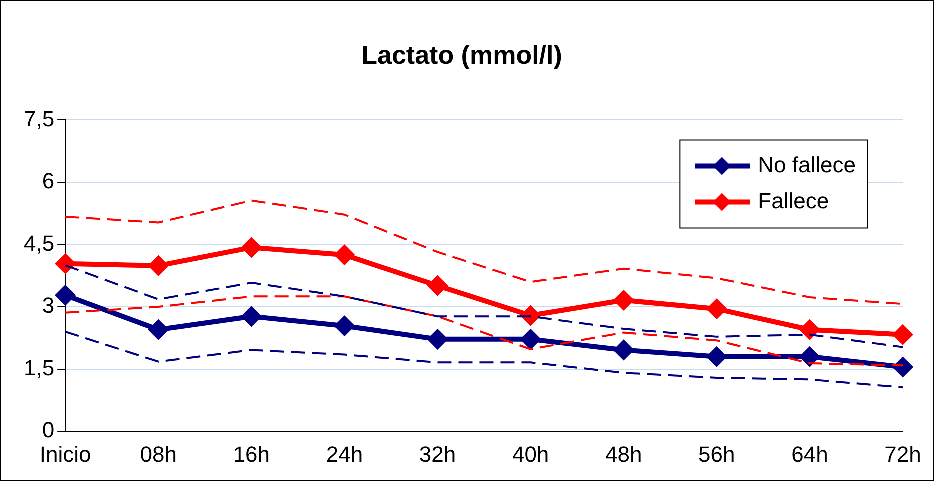 This screenshot has height=481, width=934. What do you see at coordinates (807, 165) in the screenshot?
I see `legend-label: No fallece` at bounding box center [807, 165].